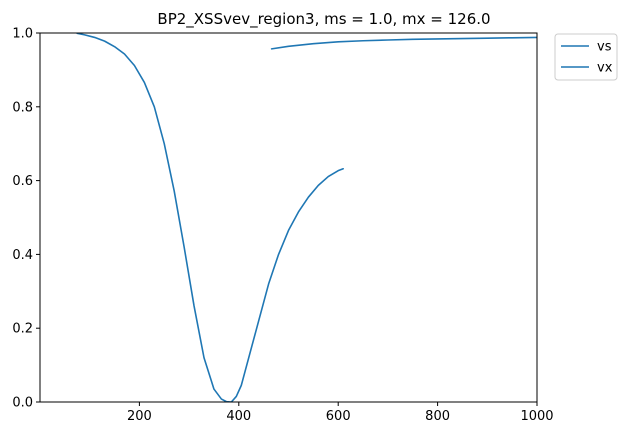  What do you see at coordinates (22, 403) in the screenshot?
I see `y-tick-label: 0.0` at bounding box center [22, 403].